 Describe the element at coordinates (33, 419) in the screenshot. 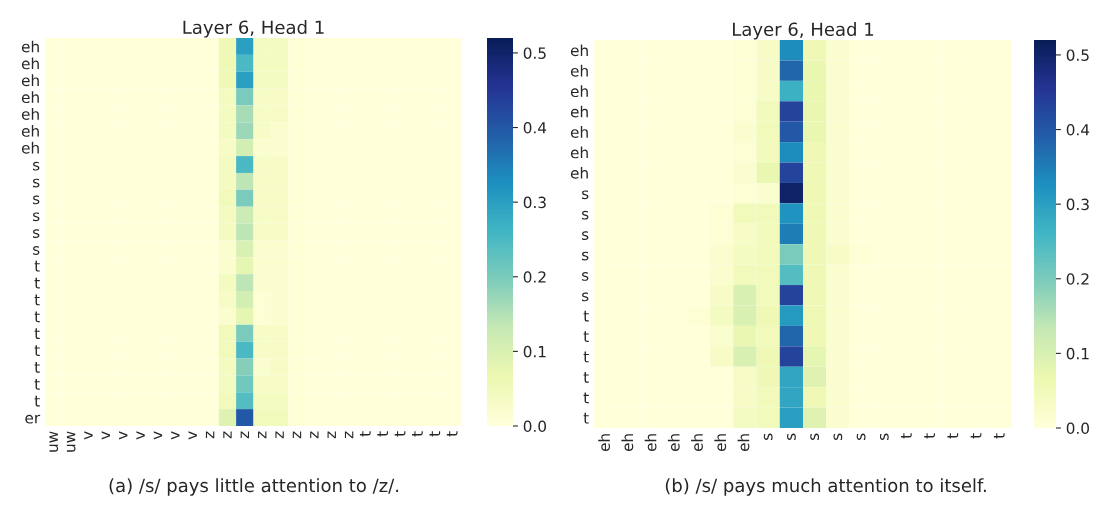

I see `y-tick-label: er` at that location.